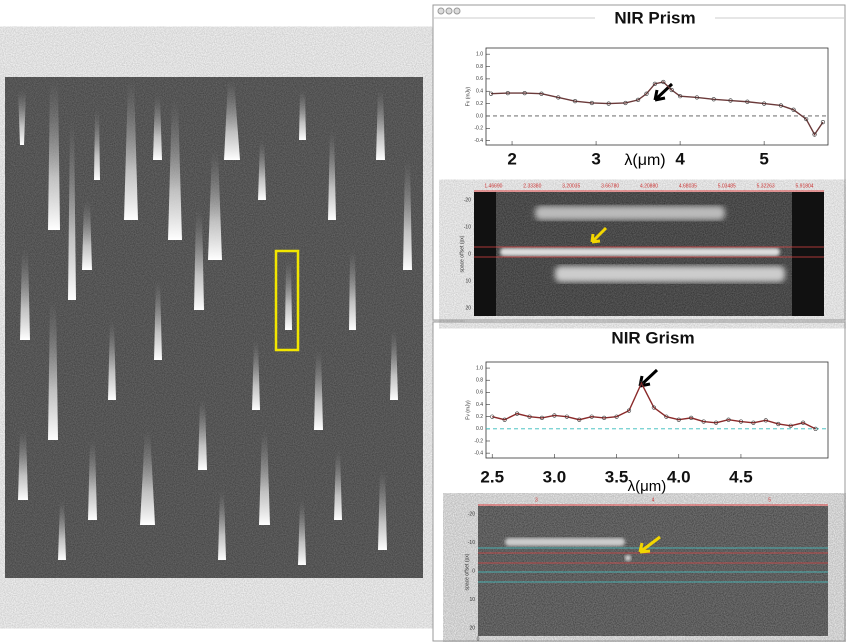 Image resolution: width=846 pixels, height=642 pixels. I want to click on top-axis-label: 3, so click(536, 500).